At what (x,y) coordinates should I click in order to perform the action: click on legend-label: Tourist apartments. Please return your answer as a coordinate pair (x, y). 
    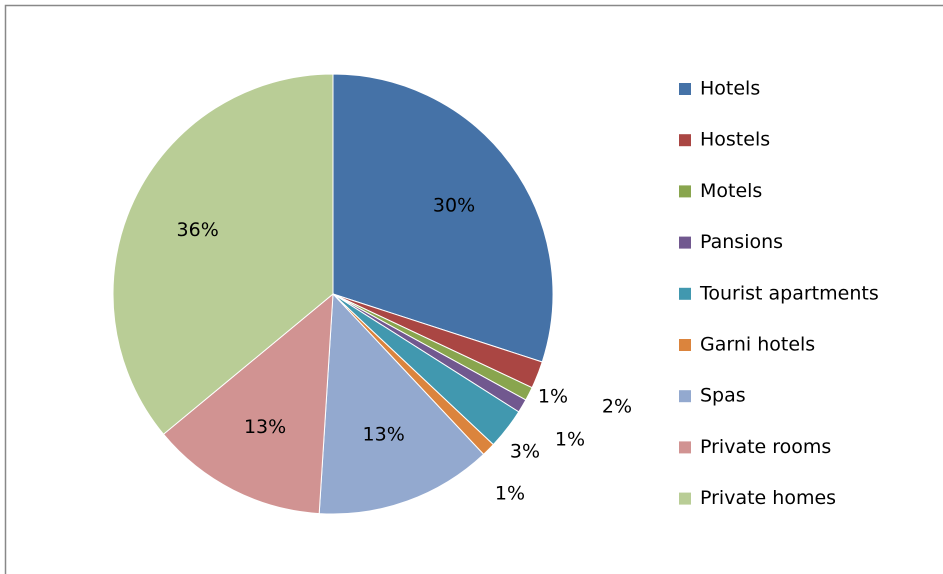
    Looking at the image, I should click on (789, 293).